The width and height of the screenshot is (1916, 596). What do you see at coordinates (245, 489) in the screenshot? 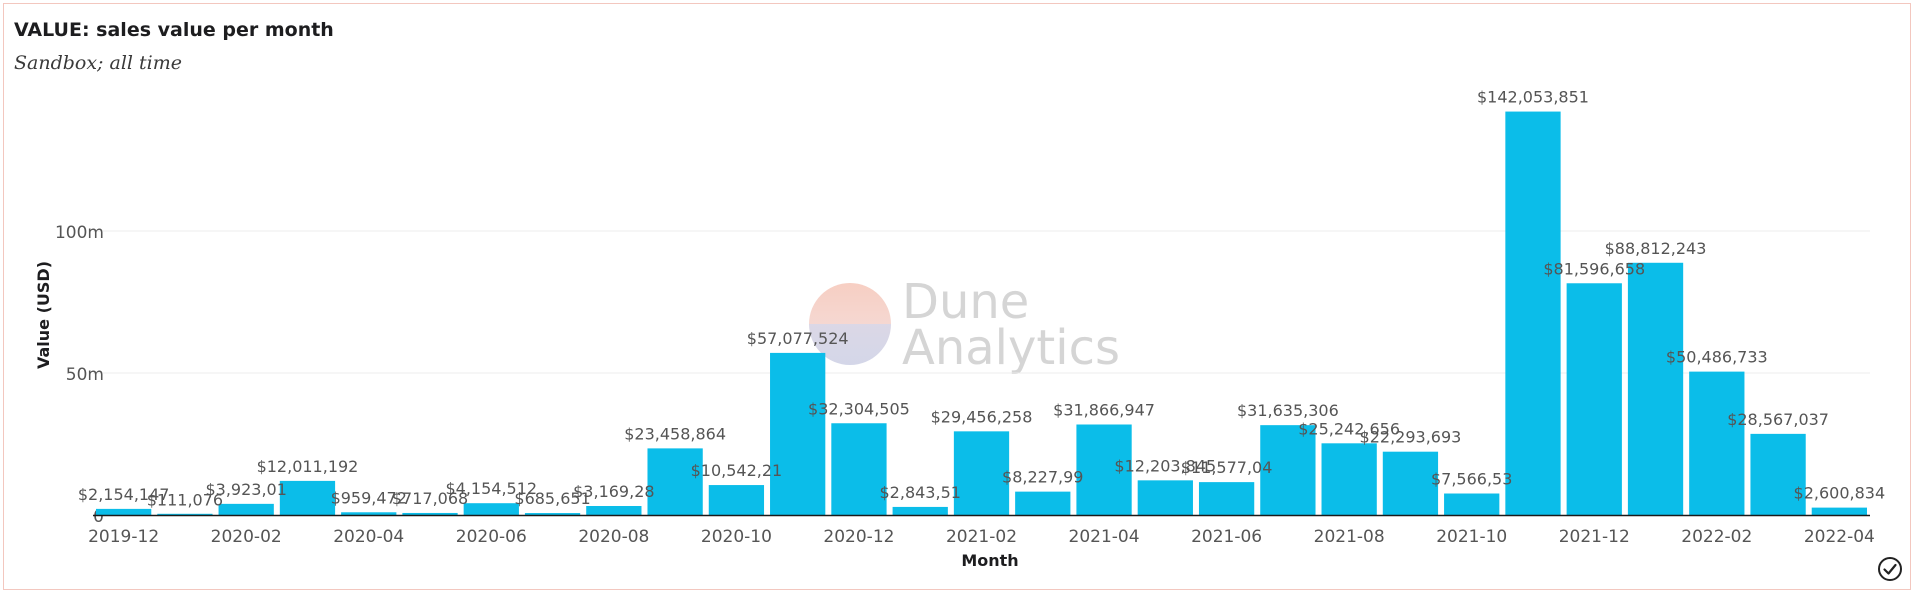
I see `data-label: $3,923,01` at bounding box center [245, 489].